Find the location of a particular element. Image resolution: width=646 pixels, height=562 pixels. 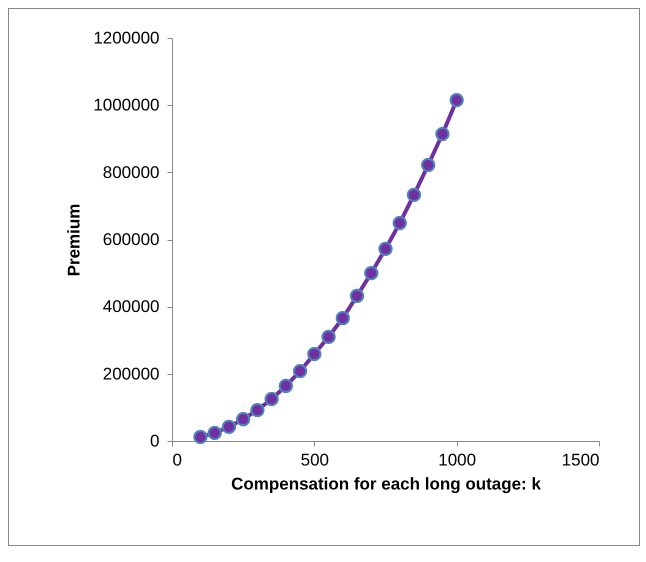

y-tick-label: 600000 is located at coordinates (131, 239).